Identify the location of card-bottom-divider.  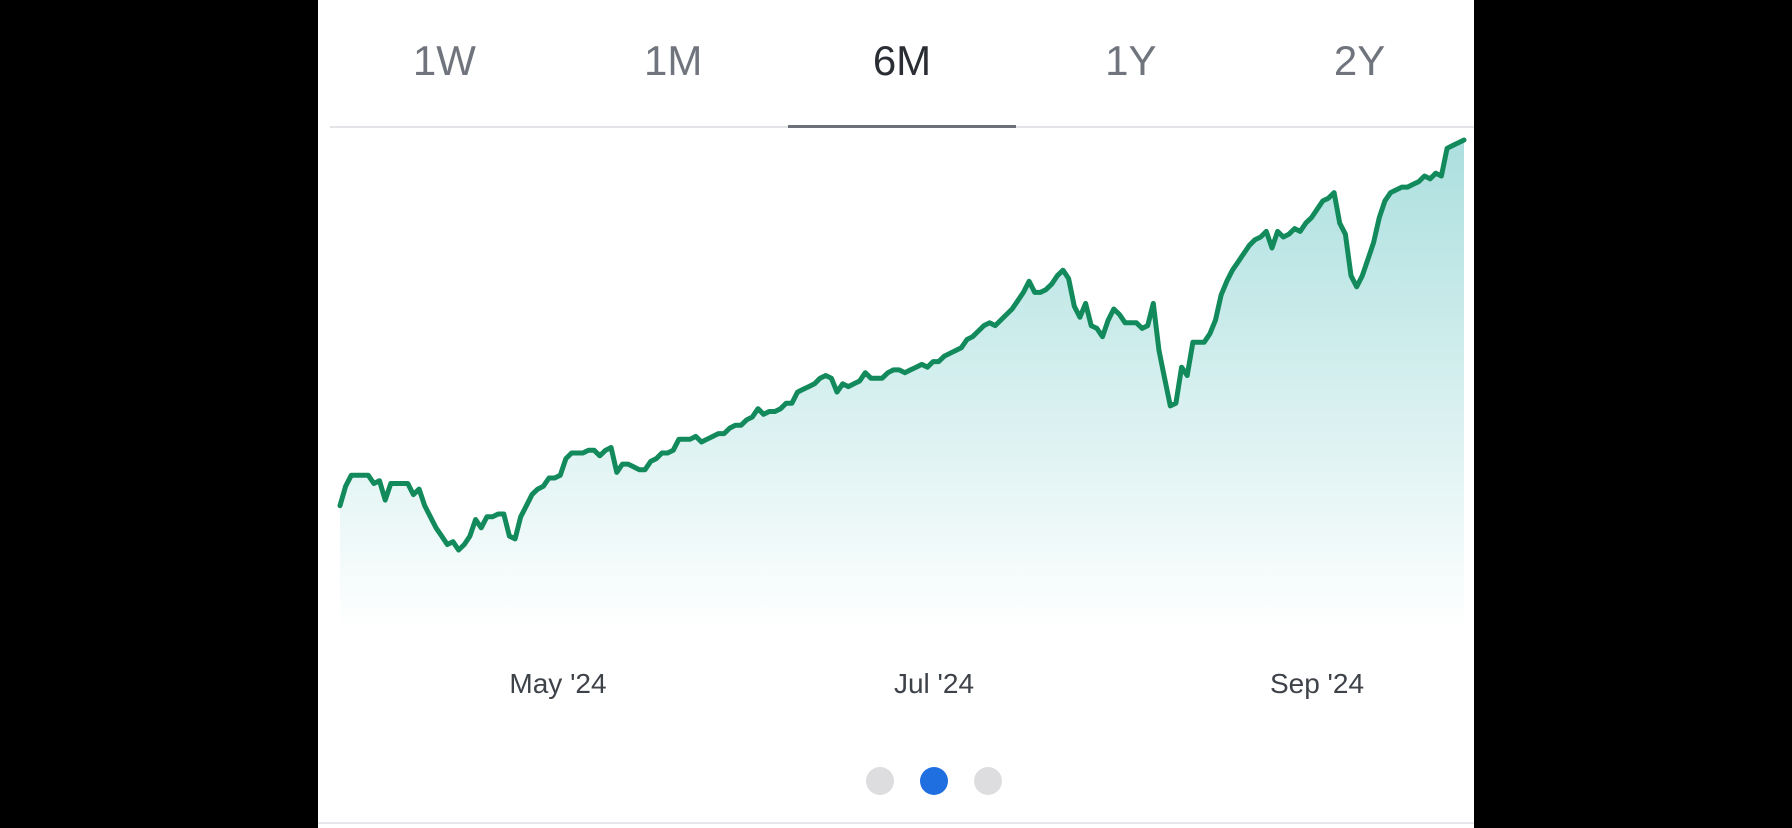
(896, 823).